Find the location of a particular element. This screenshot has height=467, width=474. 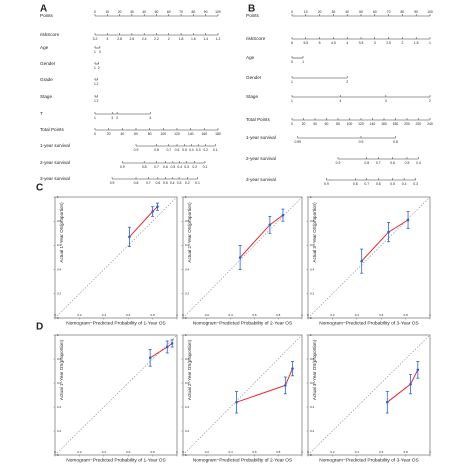

reference-line is located at coordinates (116, 257).